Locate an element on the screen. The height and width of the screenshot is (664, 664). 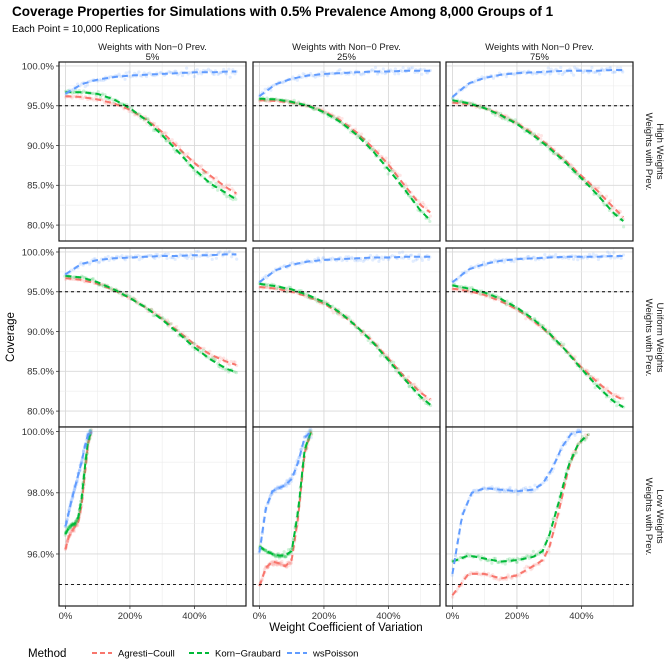
y-tick-label: 98.0% is located at coordinates (40, 493).